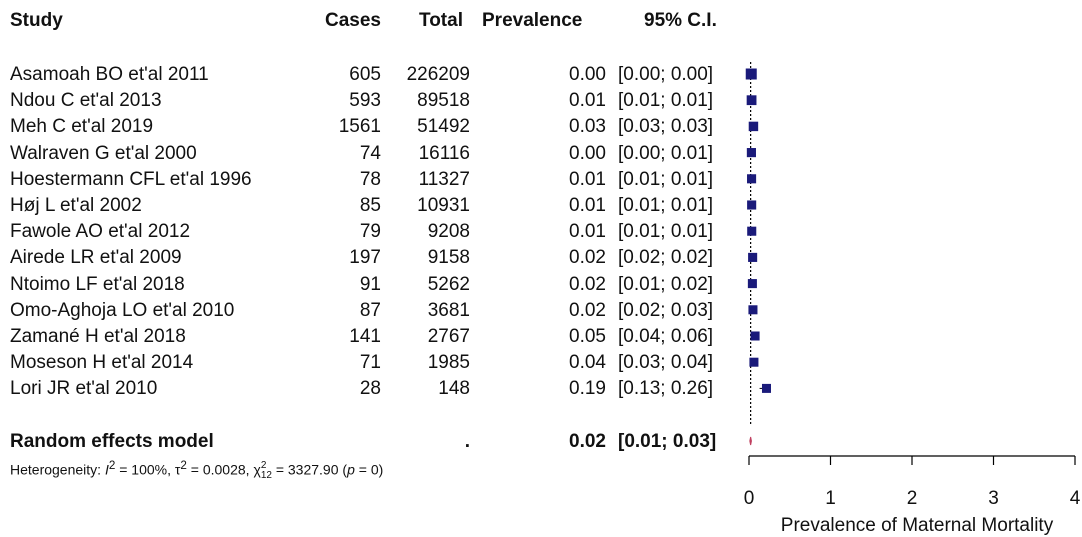 This screenshot has width=1082, height=537. I want to click on het-i2-label: I, so click(106, 469).